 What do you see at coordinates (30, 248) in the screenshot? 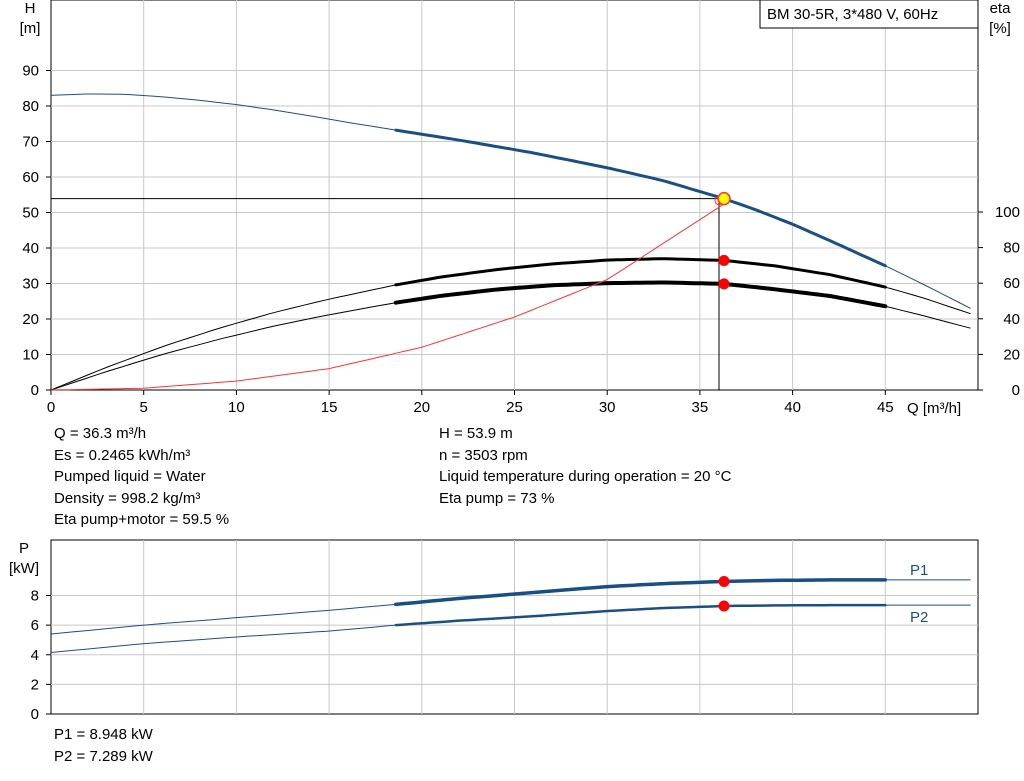
I see `y-tick-label-left: 40` at bounding box center [30, 248].